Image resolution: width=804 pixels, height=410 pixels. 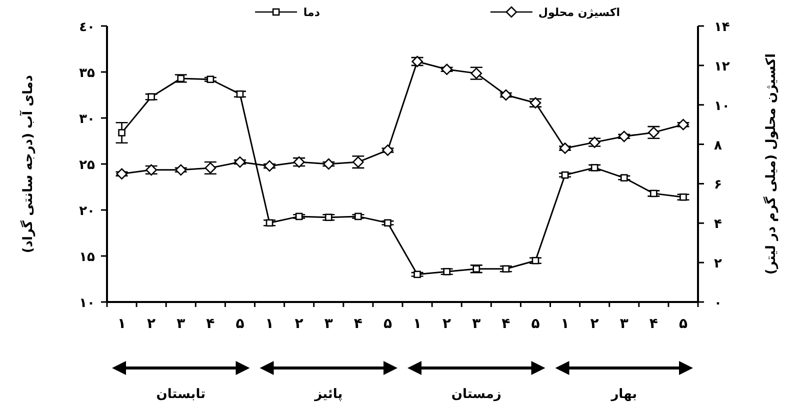 What do you see at coordinates (579, 12) in the screenshot?
I see `legend-label: اکسیژن محلول` at bounding box center [579, 12].